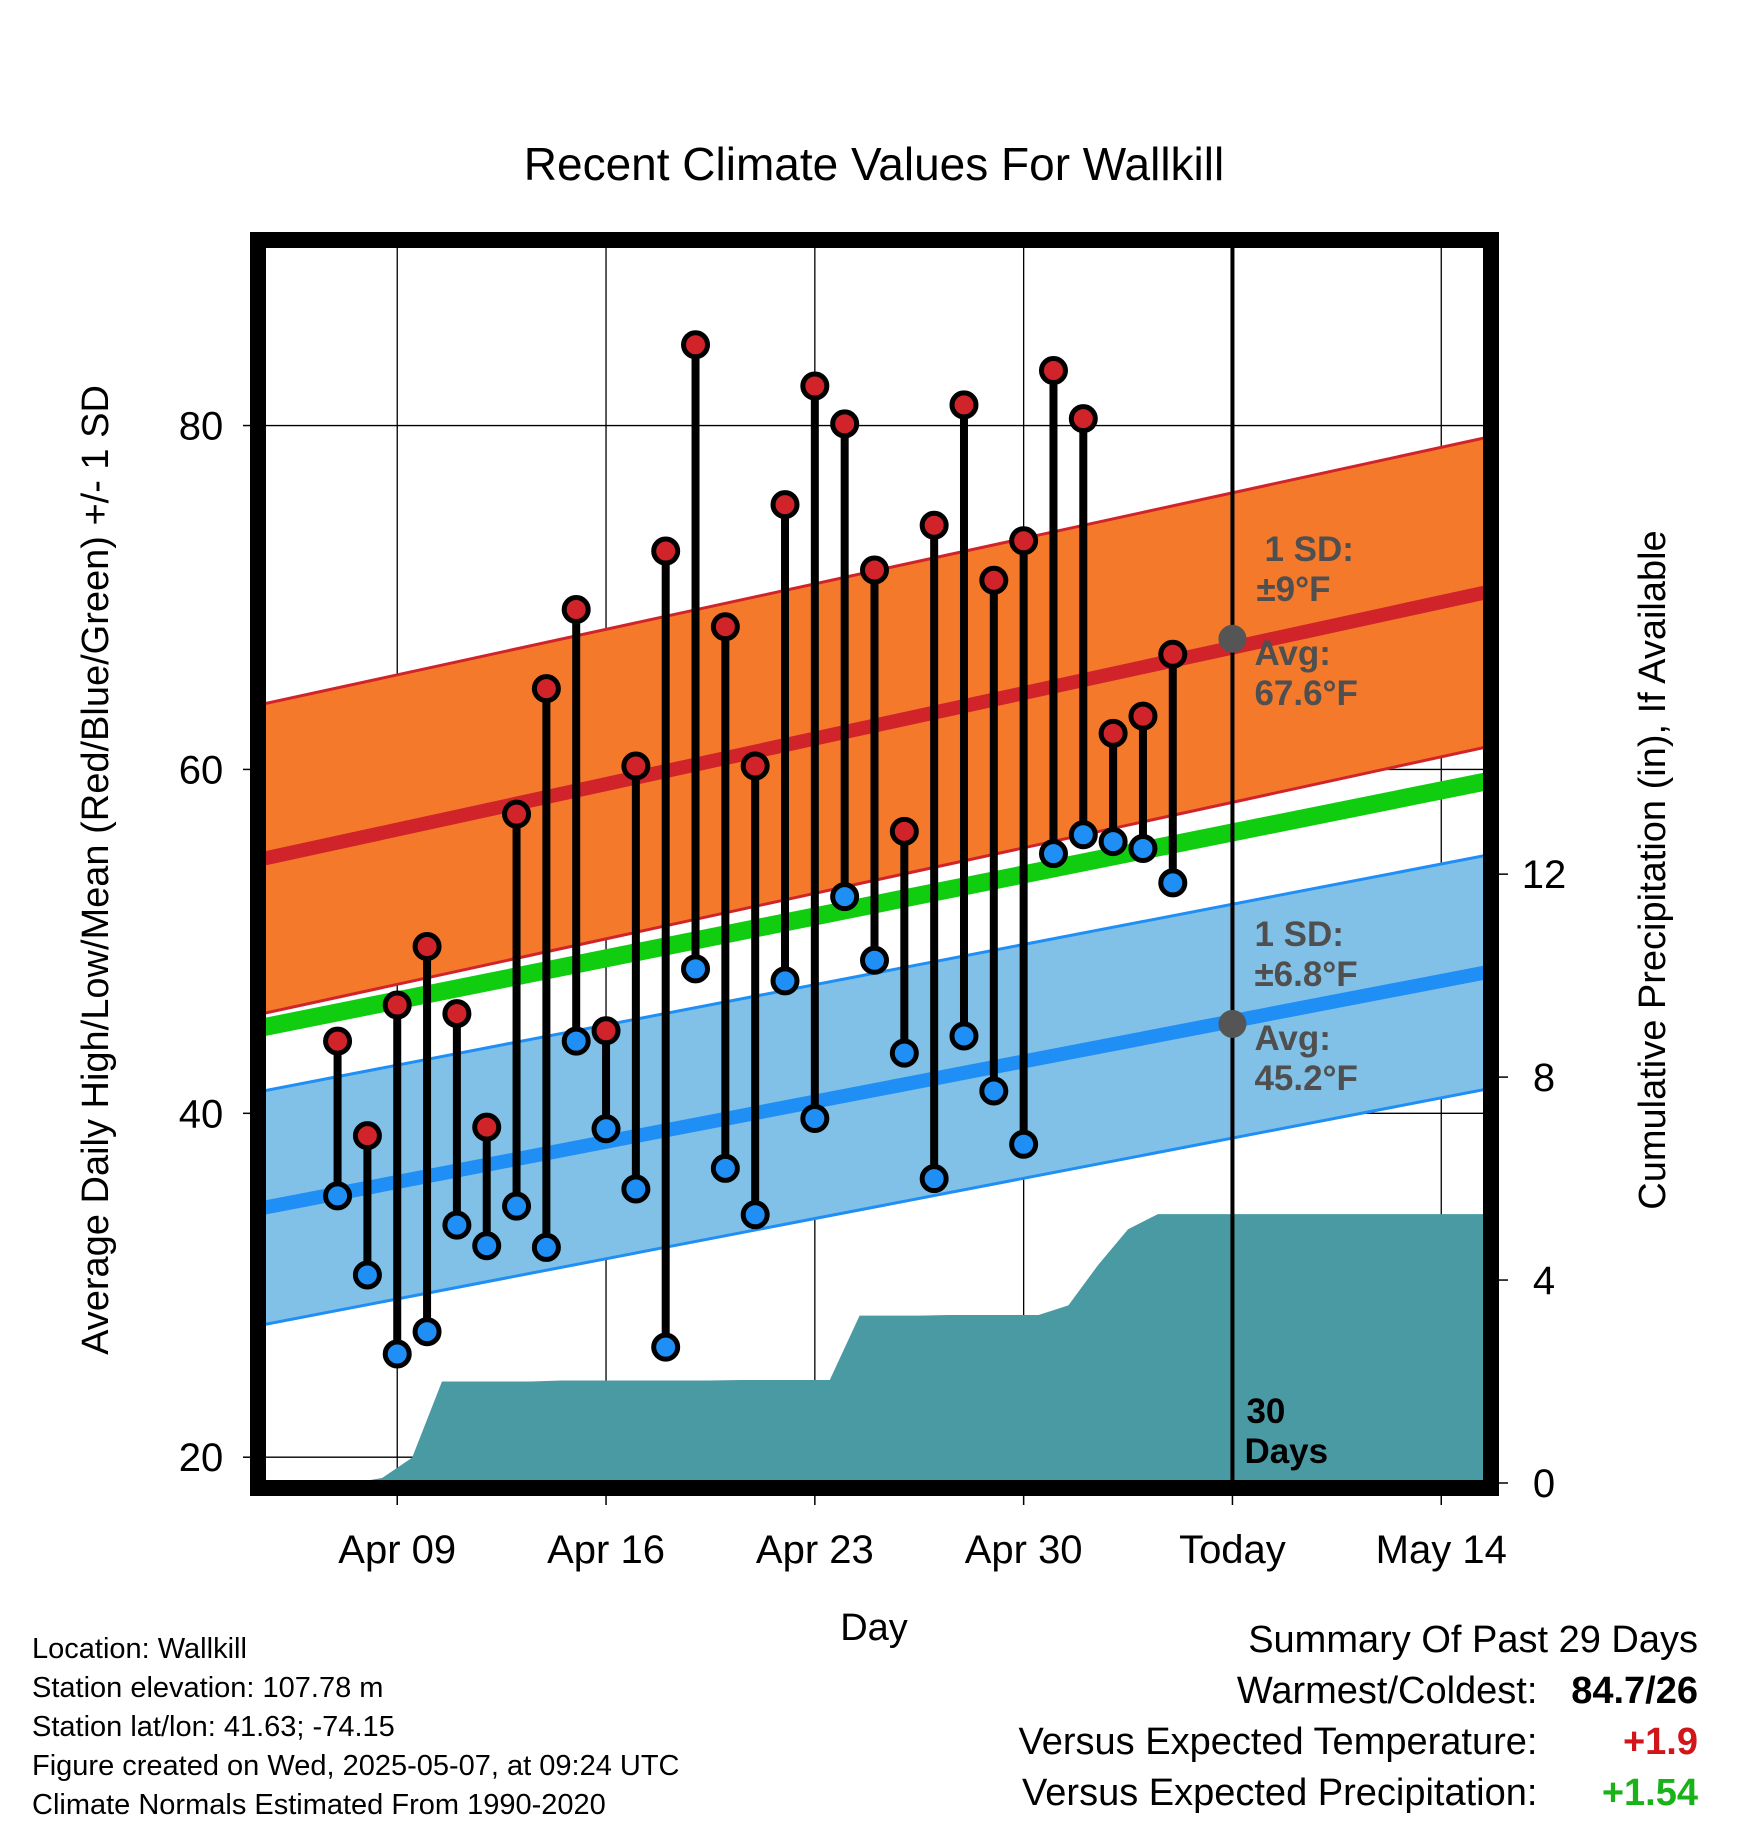 The height and width of the screenshot is (1828, 1748). What do you see at coordinates (1232, 1550) in the screenshot?
I see `x-tick-label: Today` at bounding box center [1232, 1550].